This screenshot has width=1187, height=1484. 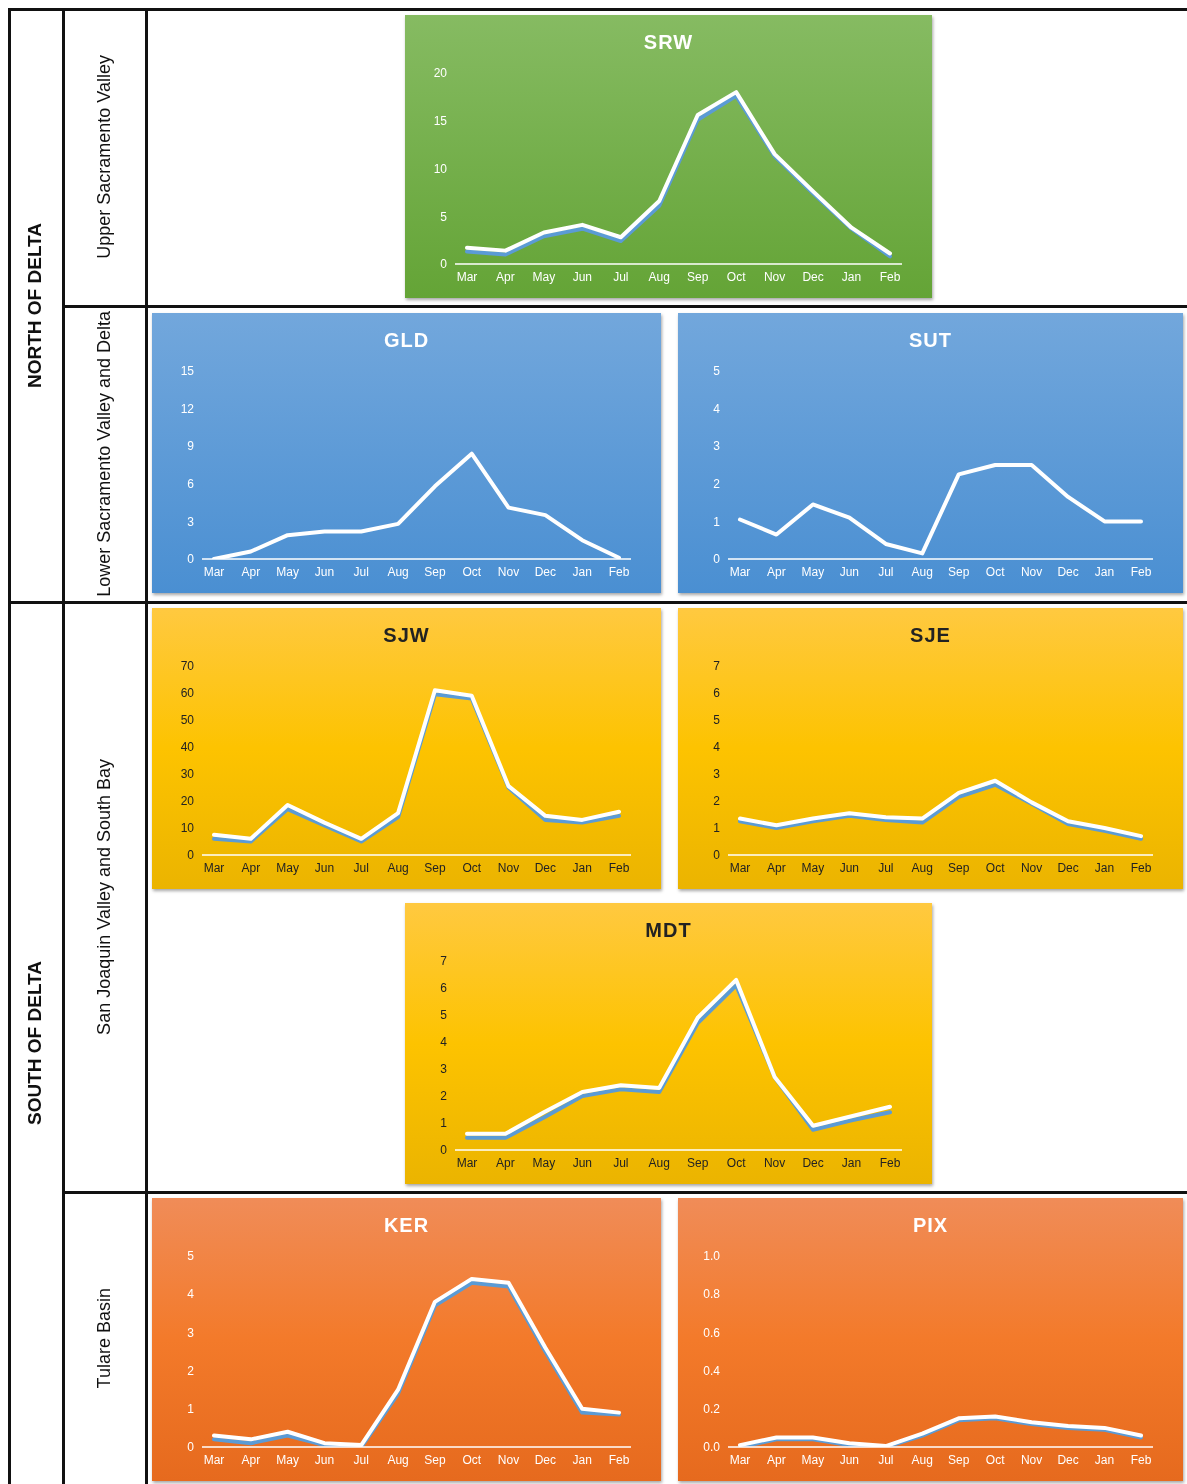 I want to click on y-tick-label: 3, so click(x=717, y=446).